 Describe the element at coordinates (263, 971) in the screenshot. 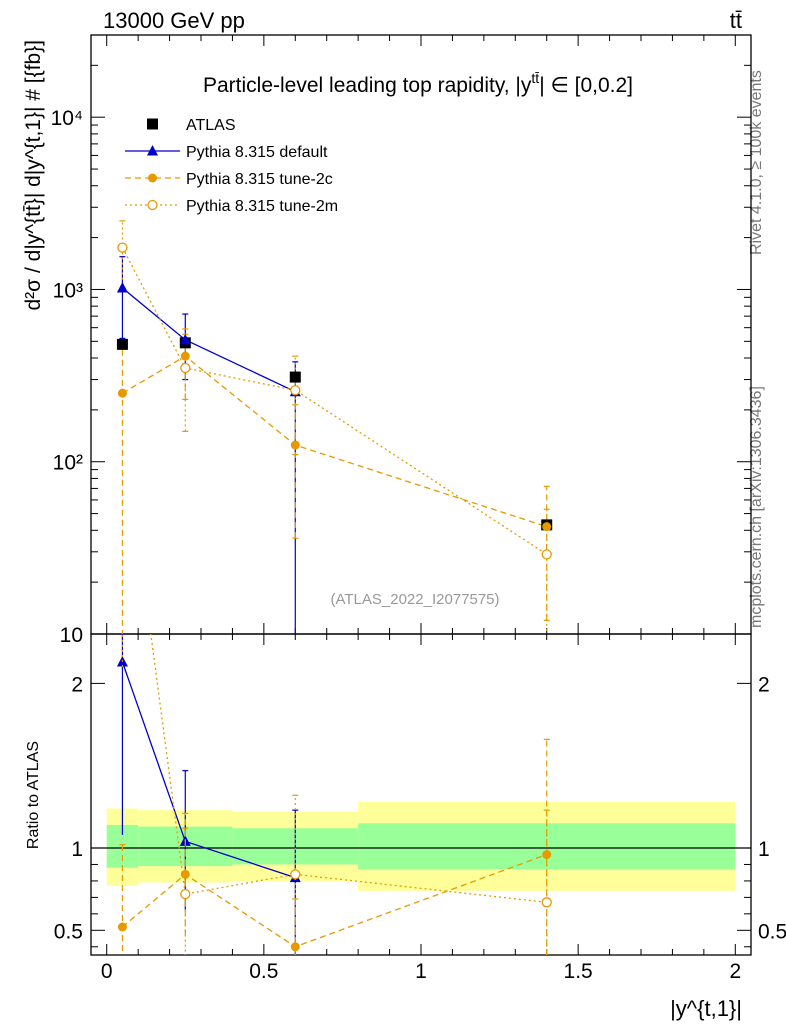

I see `x-tick-label: 0.5` at that location.